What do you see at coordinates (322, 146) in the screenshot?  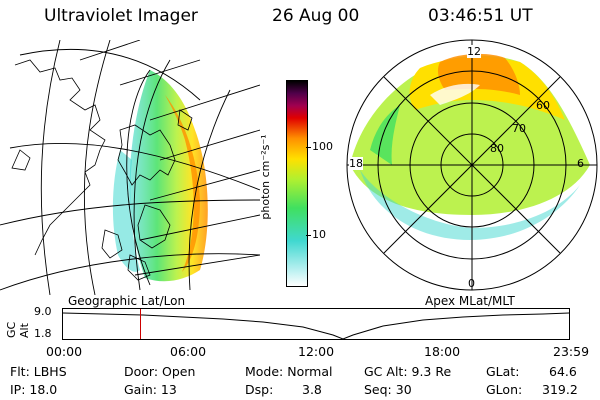 I see `colorbar-tick-100: 100` at bounding box center [322, 146].